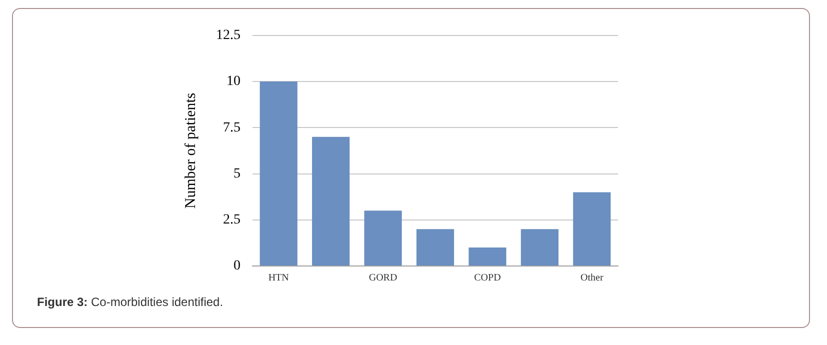 The image size is (827, 345). What do you see at coordinates (278, 278) in the screenshot?
I see `x-tick-label: HTN` at bounding box center [278, 278].